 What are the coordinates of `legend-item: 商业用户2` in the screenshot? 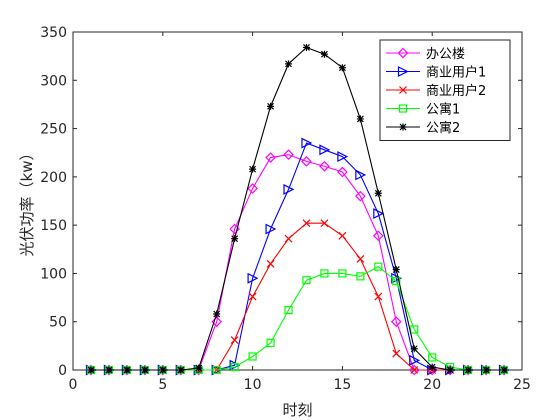 It's located at (436, 91).